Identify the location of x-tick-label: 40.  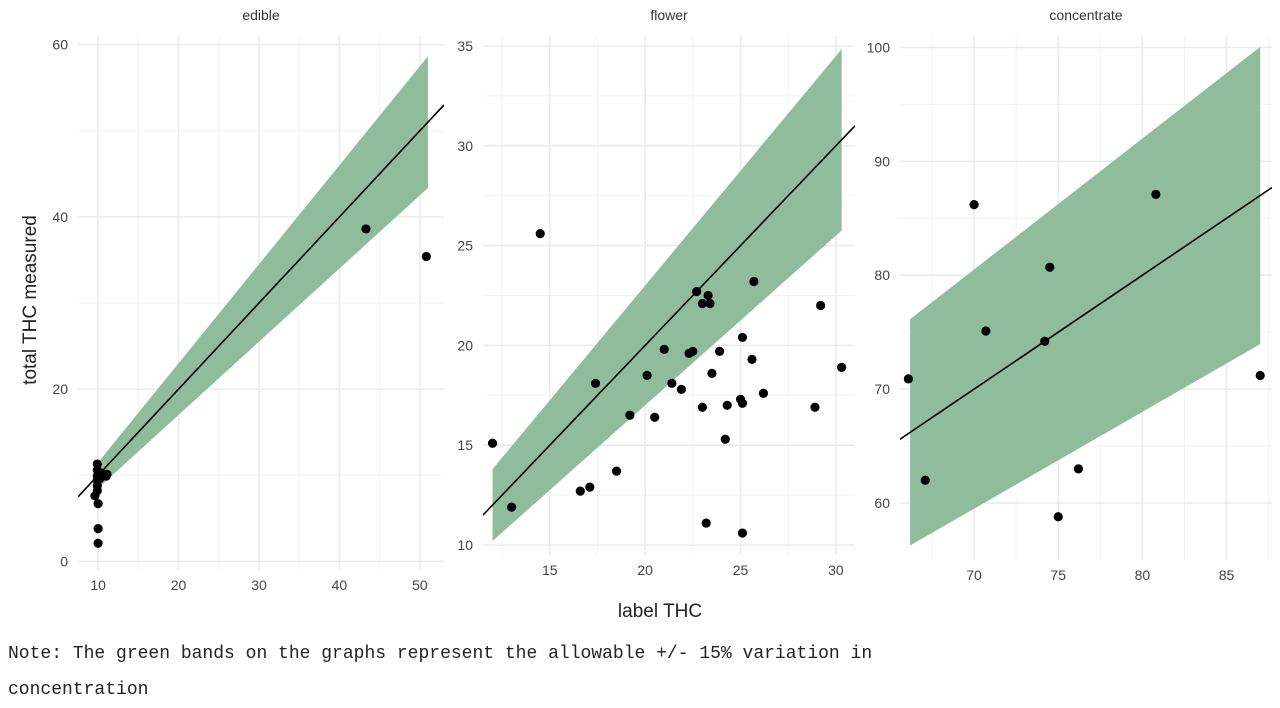
(340, 585).